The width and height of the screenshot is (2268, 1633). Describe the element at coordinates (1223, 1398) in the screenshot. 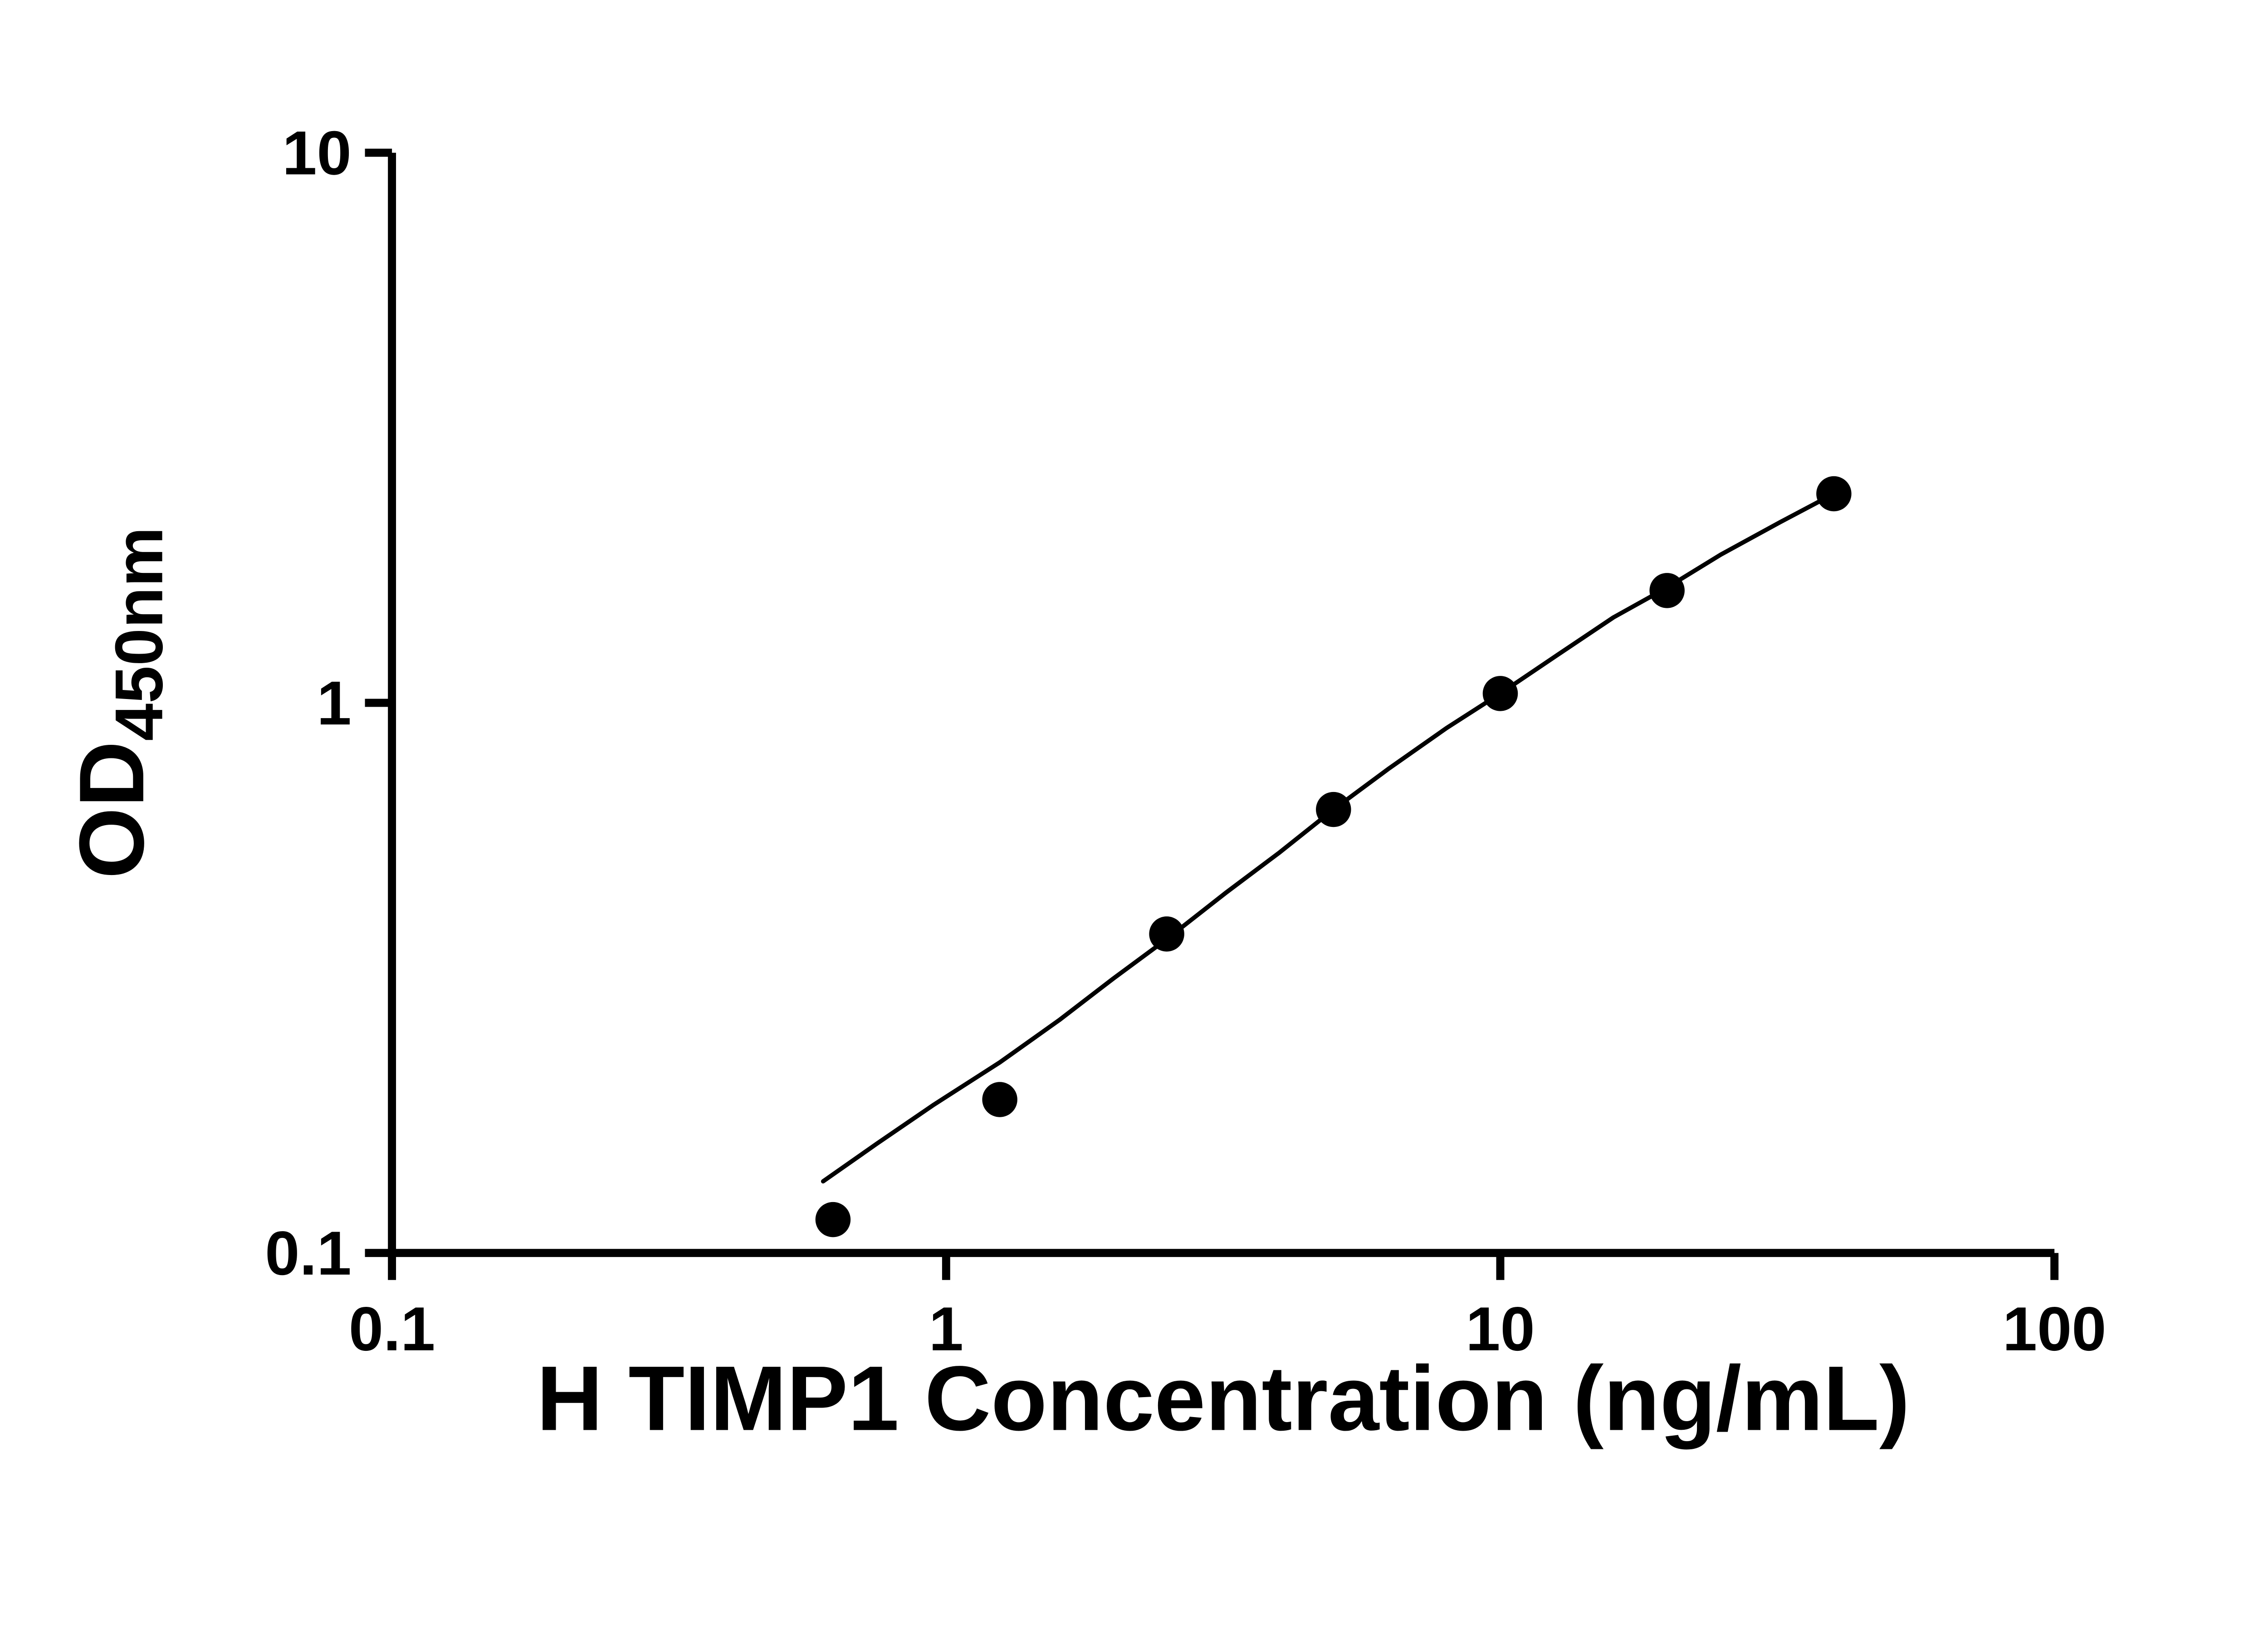

I see `x-axis-title: H TIMP1 Concentration (ng/mL)` at that location.